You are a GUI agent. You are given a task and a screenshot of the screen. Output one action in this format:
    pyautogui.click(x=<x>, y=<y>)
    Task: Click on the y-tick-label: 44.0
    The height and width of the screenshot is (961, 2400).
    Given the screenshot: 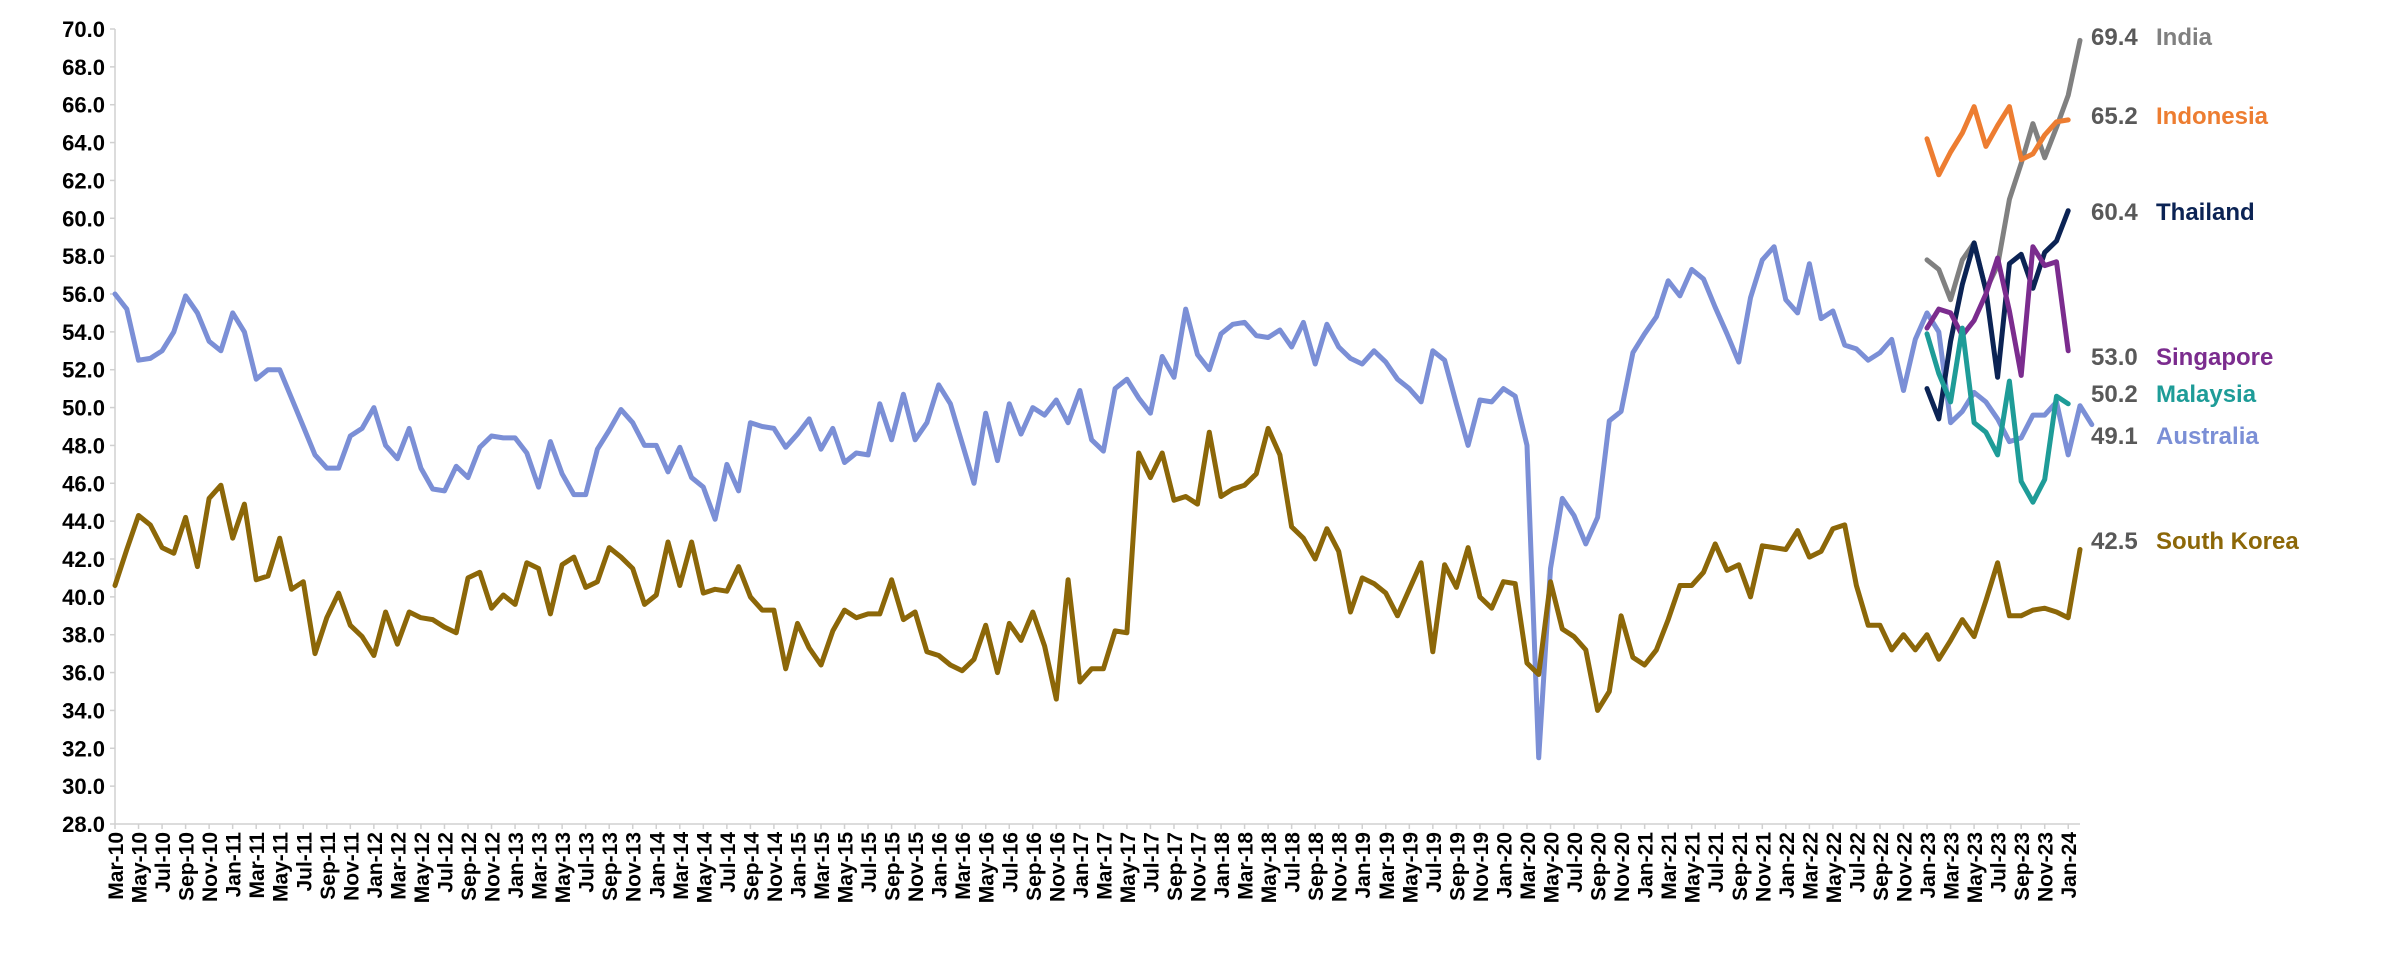 What is the action you would take?
    pyautogui.click(x=83, y=521)
    